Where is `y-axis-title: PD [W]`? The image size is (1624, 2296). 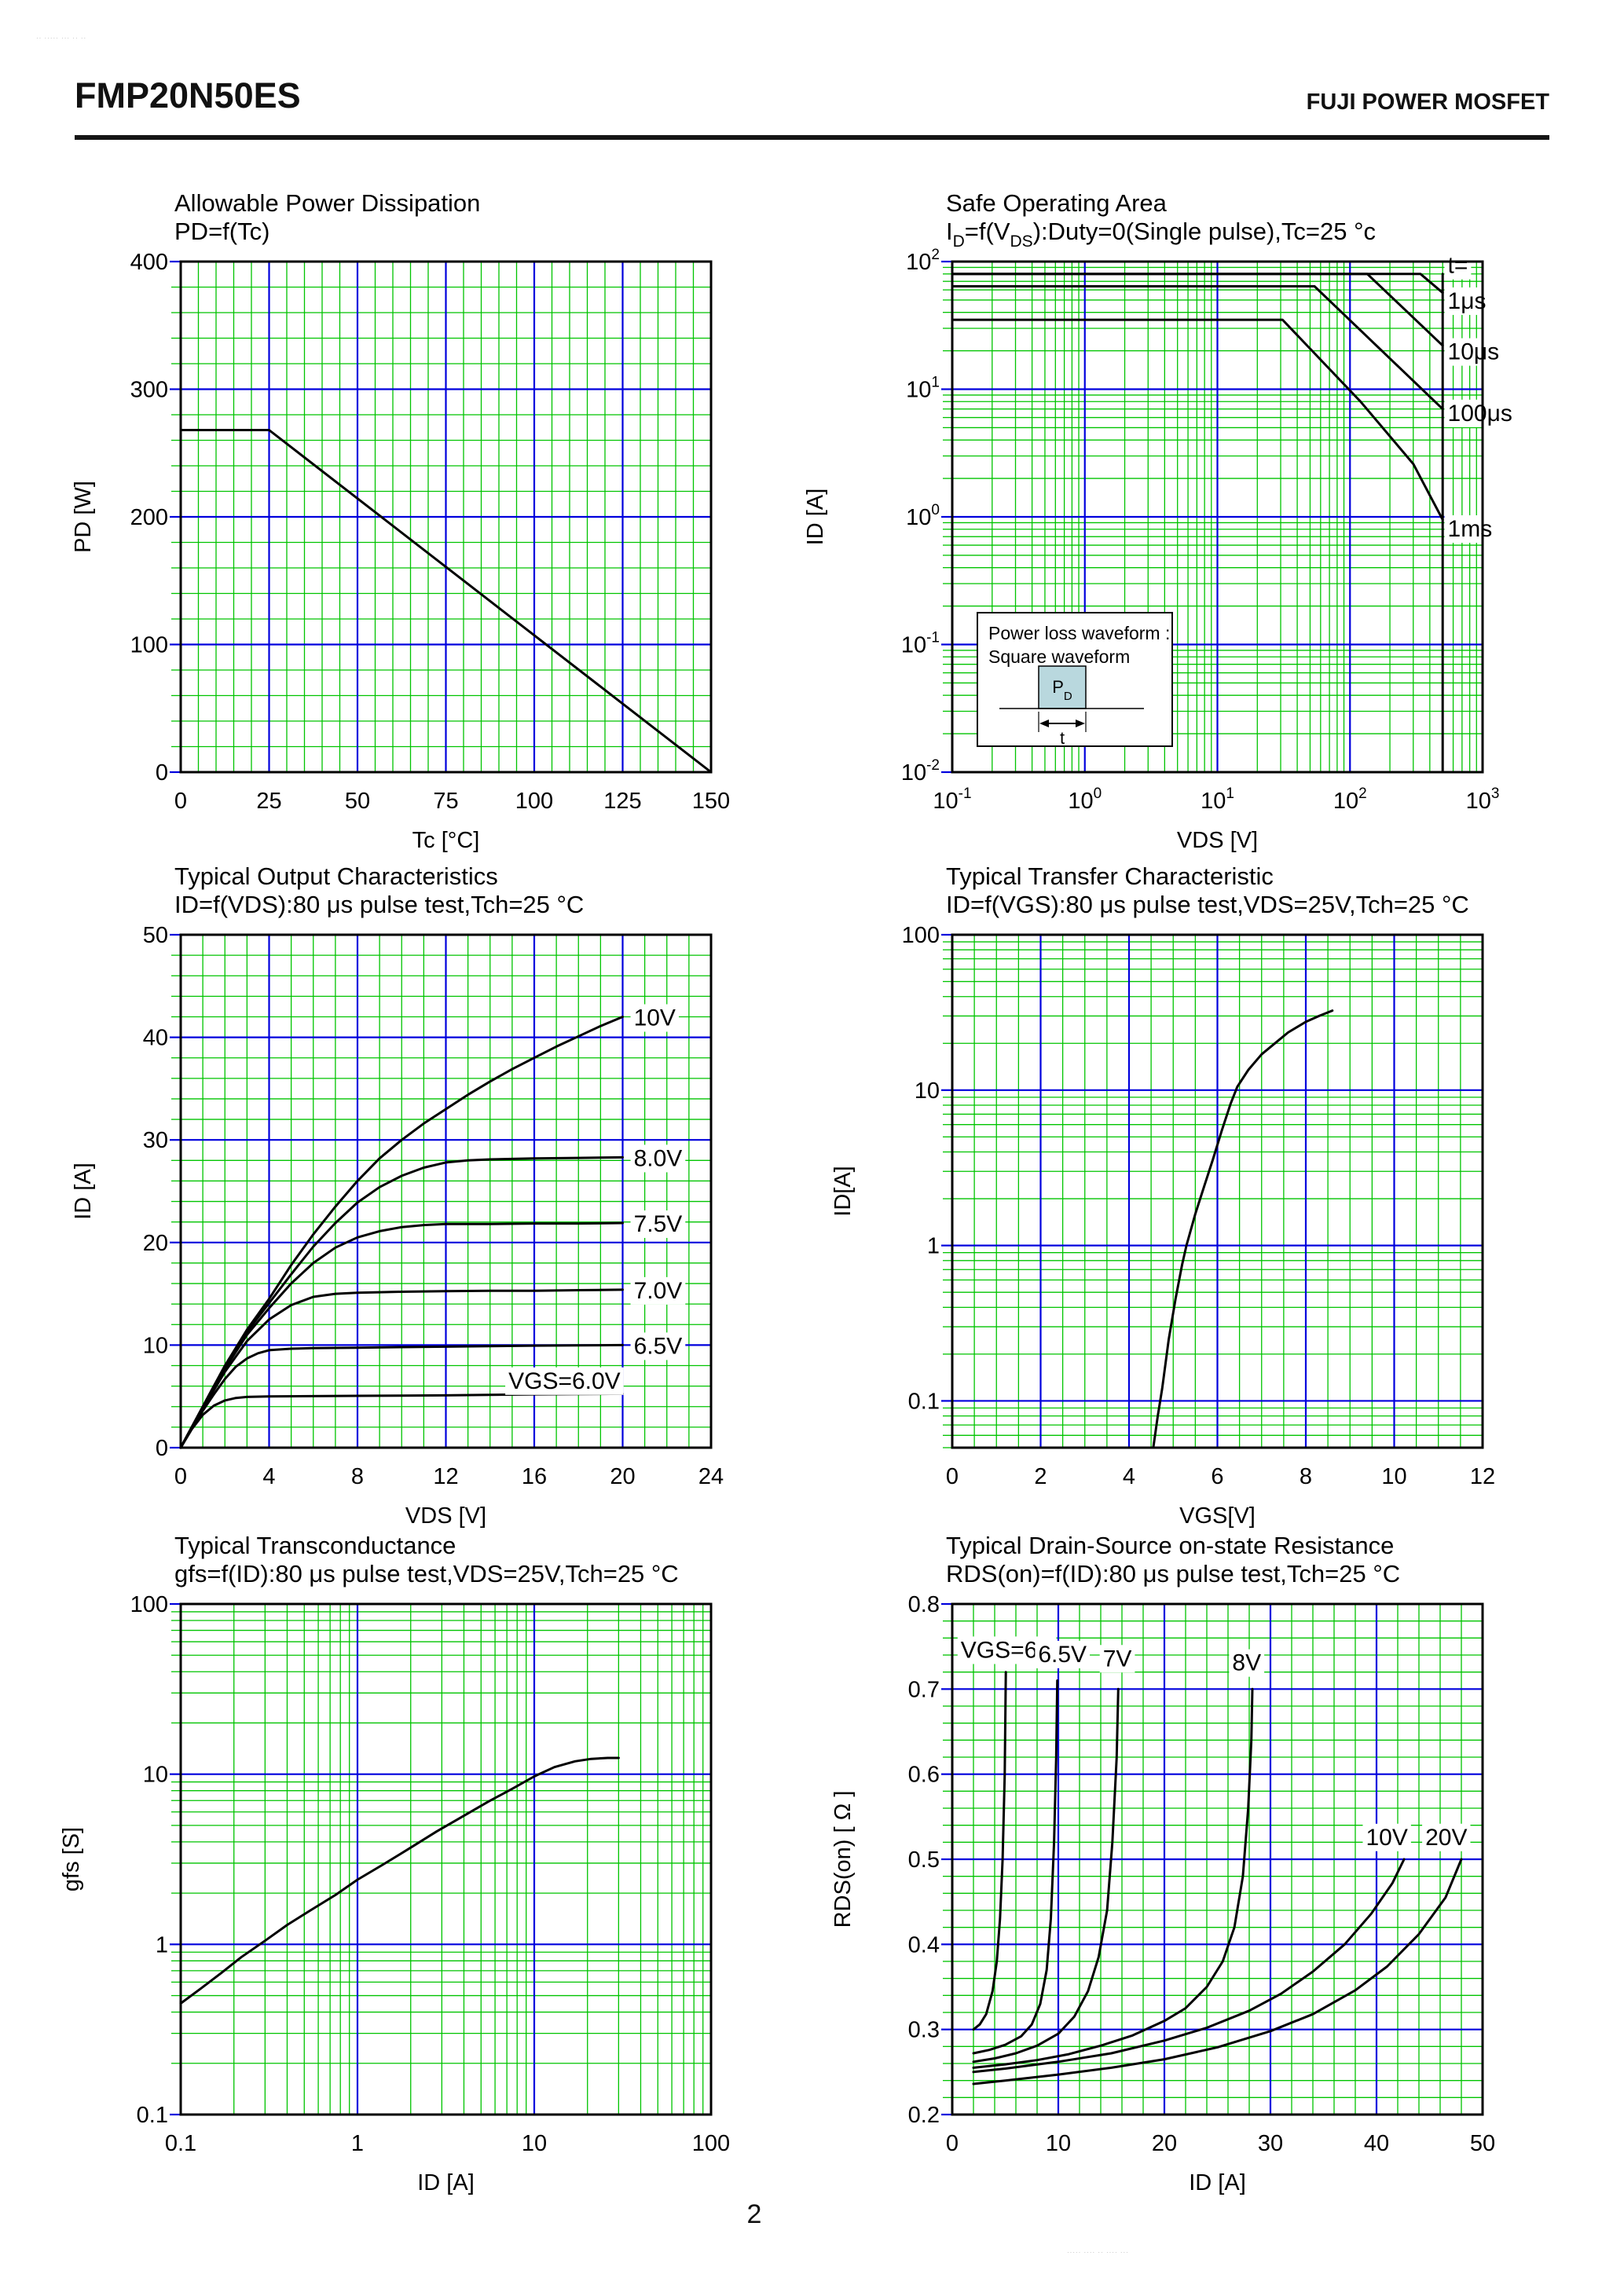
y-axis-title: PD [W] is located at coordinates (83, 517).